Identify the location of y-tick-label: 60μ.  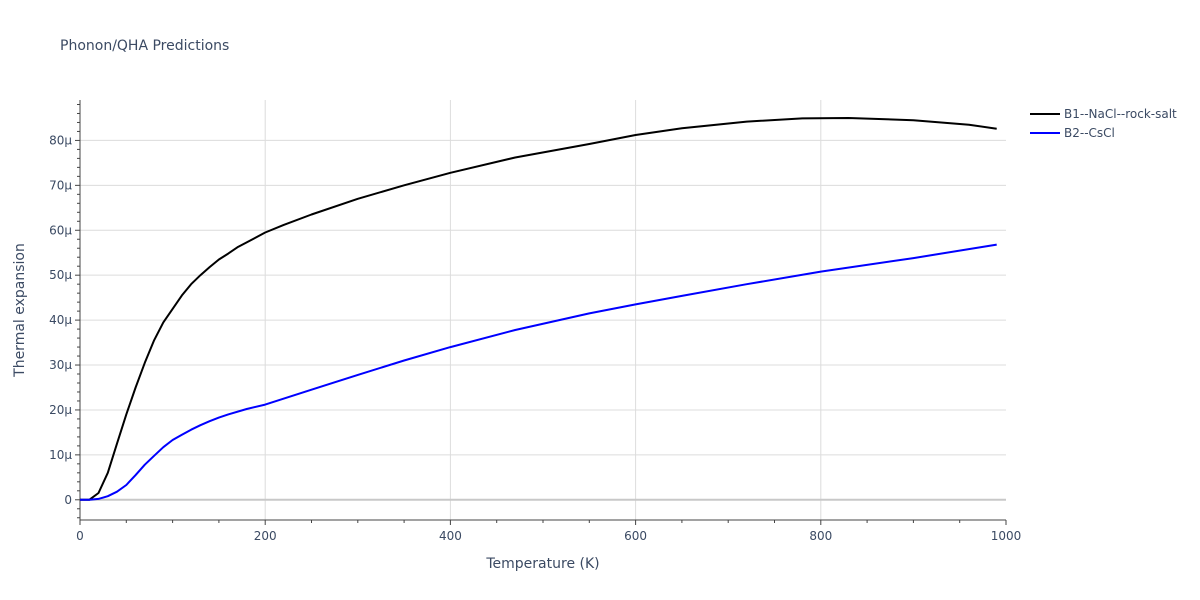
(60, 230).